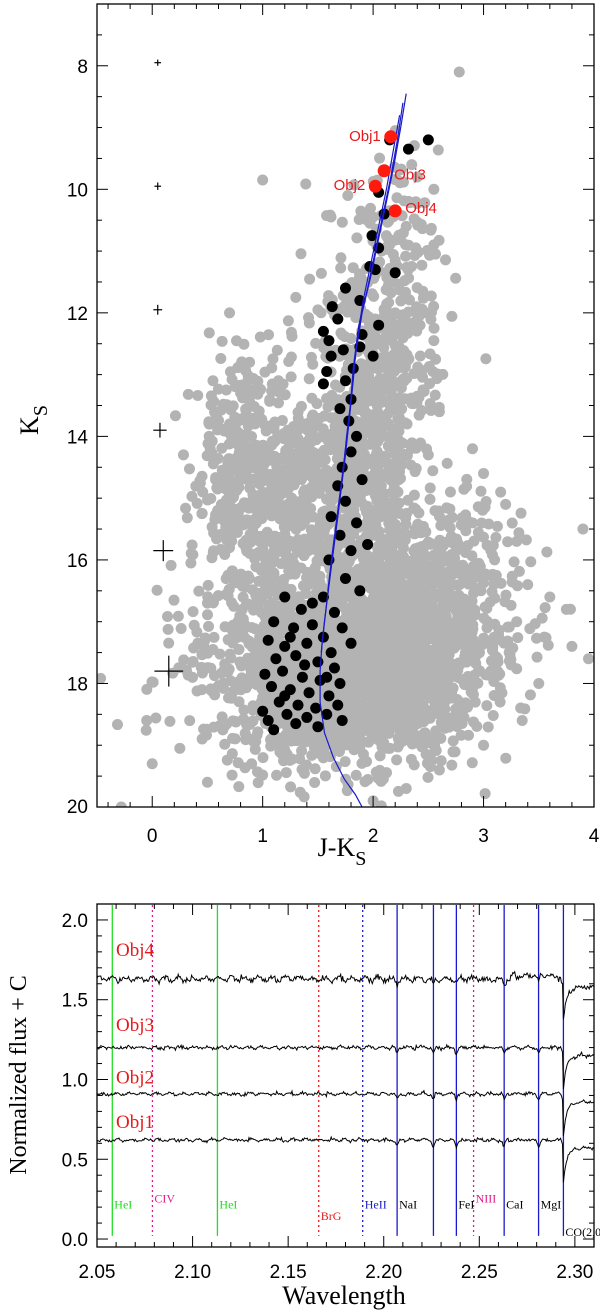 This screenshot has height=1316, width=600. Describe the element at coordinates (135, 1122) in the screenshot. I see `spectrum-object-label: Obj1` at that location.